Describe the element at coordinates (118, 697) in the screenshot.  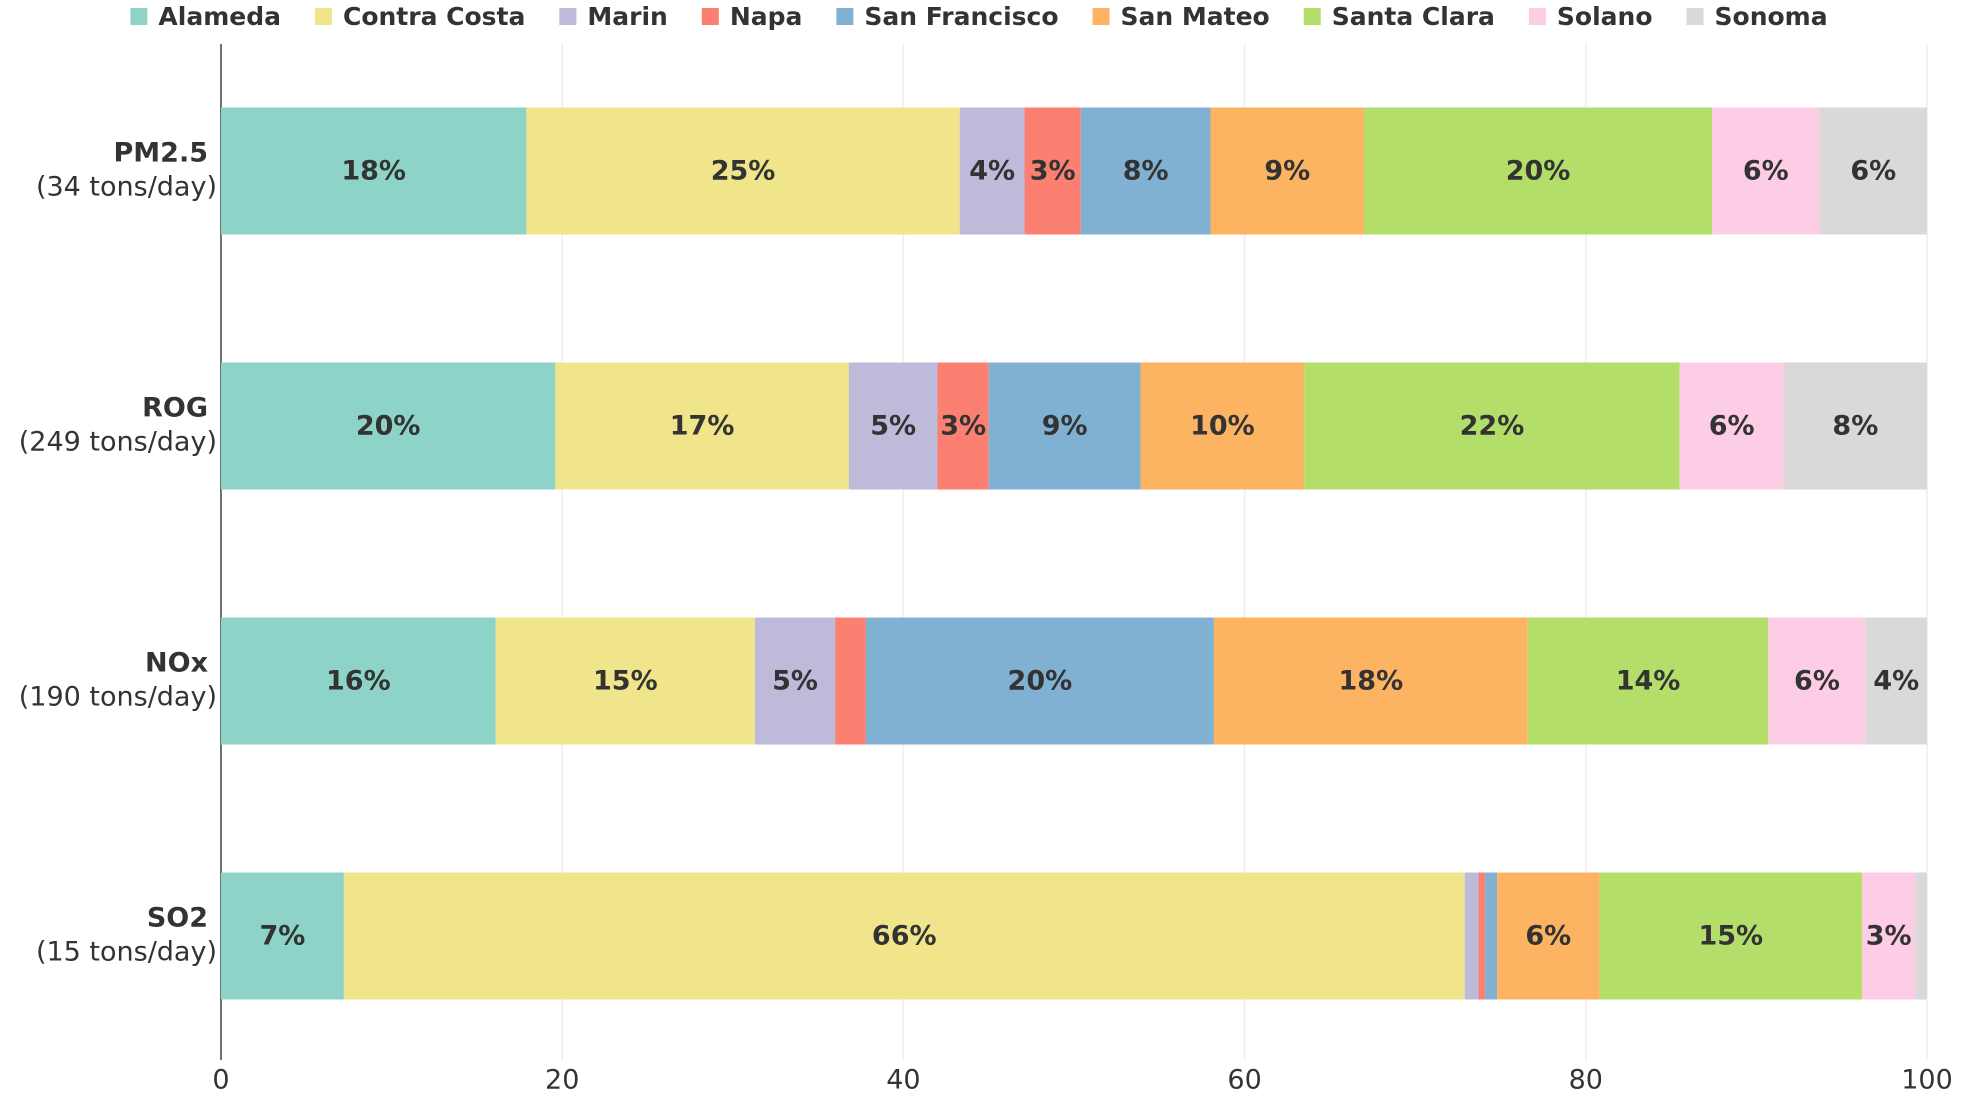
I see `category-sublabel: (190 tons/day)` at that location.